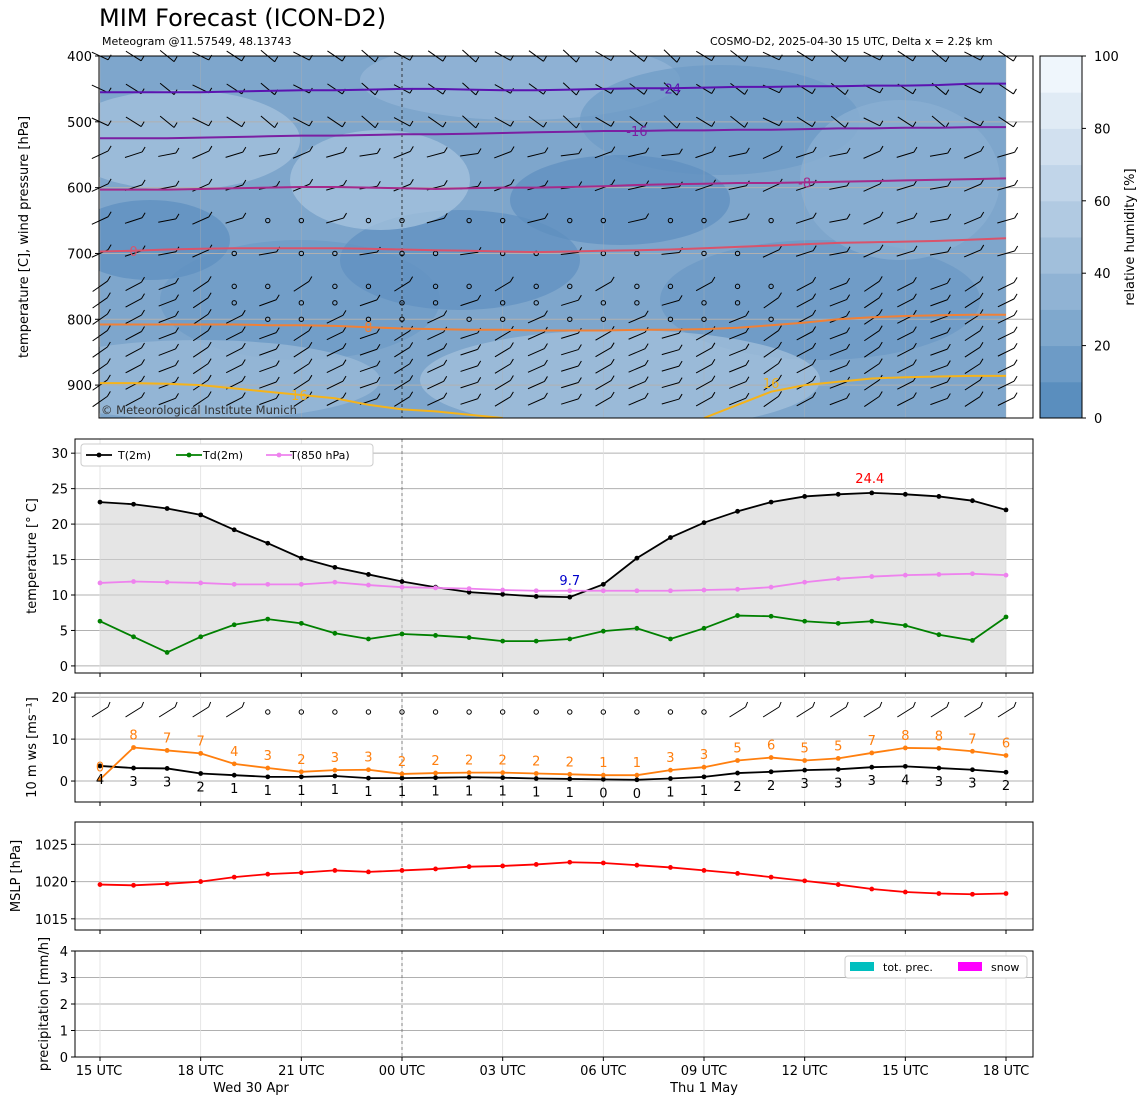 This screenshot has width=1148, height=1105. Describe the element at coordinates (553, 878) in the screenshot. I see `mslp-series-line` at that location.